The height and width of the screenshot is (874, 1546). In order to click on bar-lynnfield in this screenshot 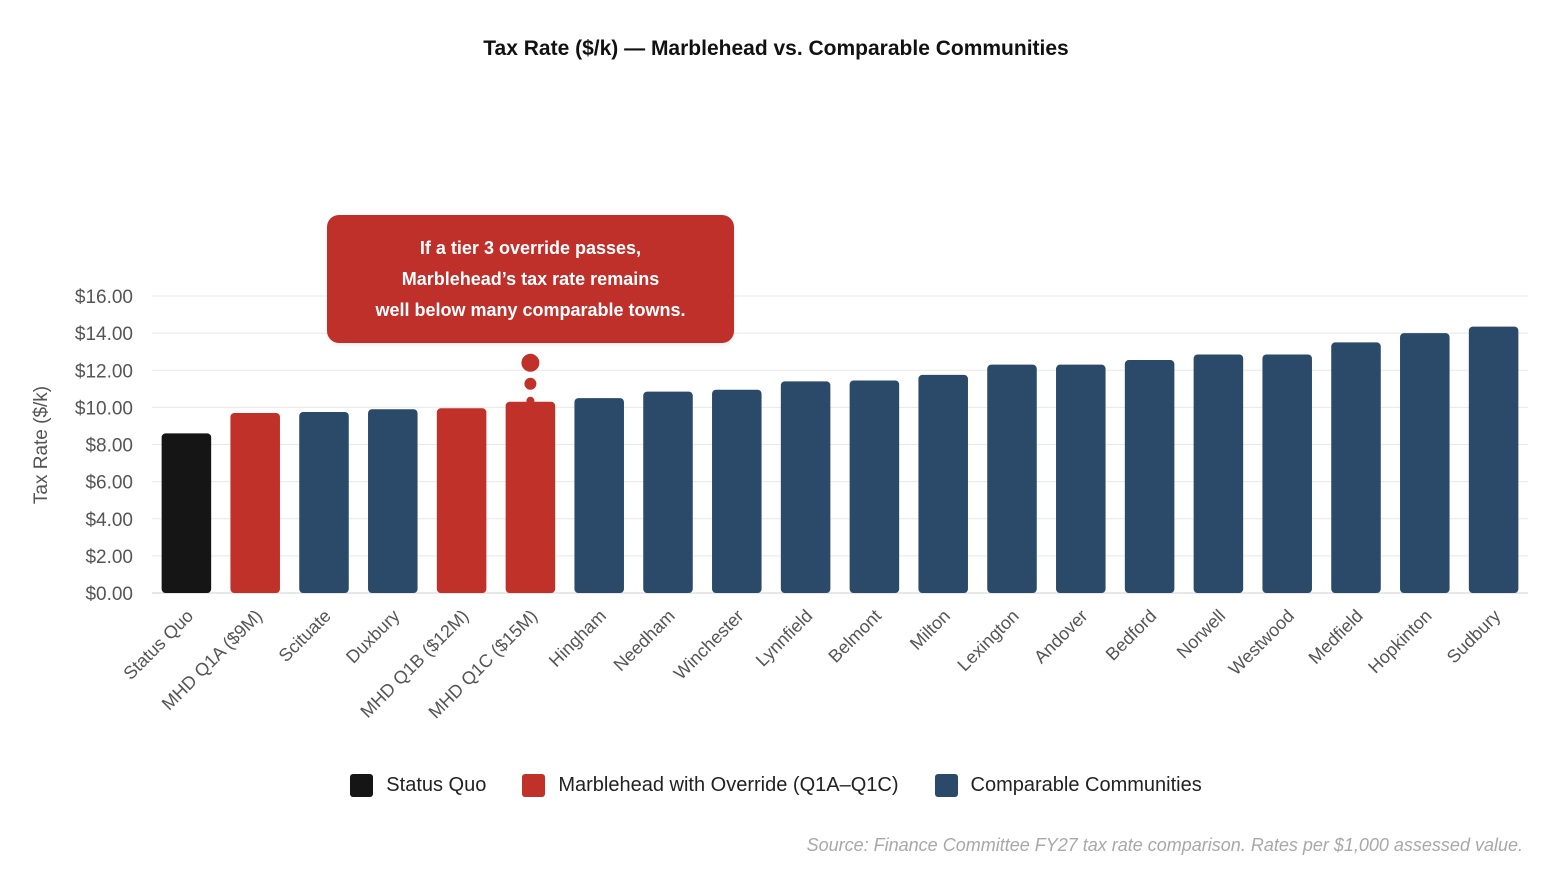, I will do `click(805, 487)`.